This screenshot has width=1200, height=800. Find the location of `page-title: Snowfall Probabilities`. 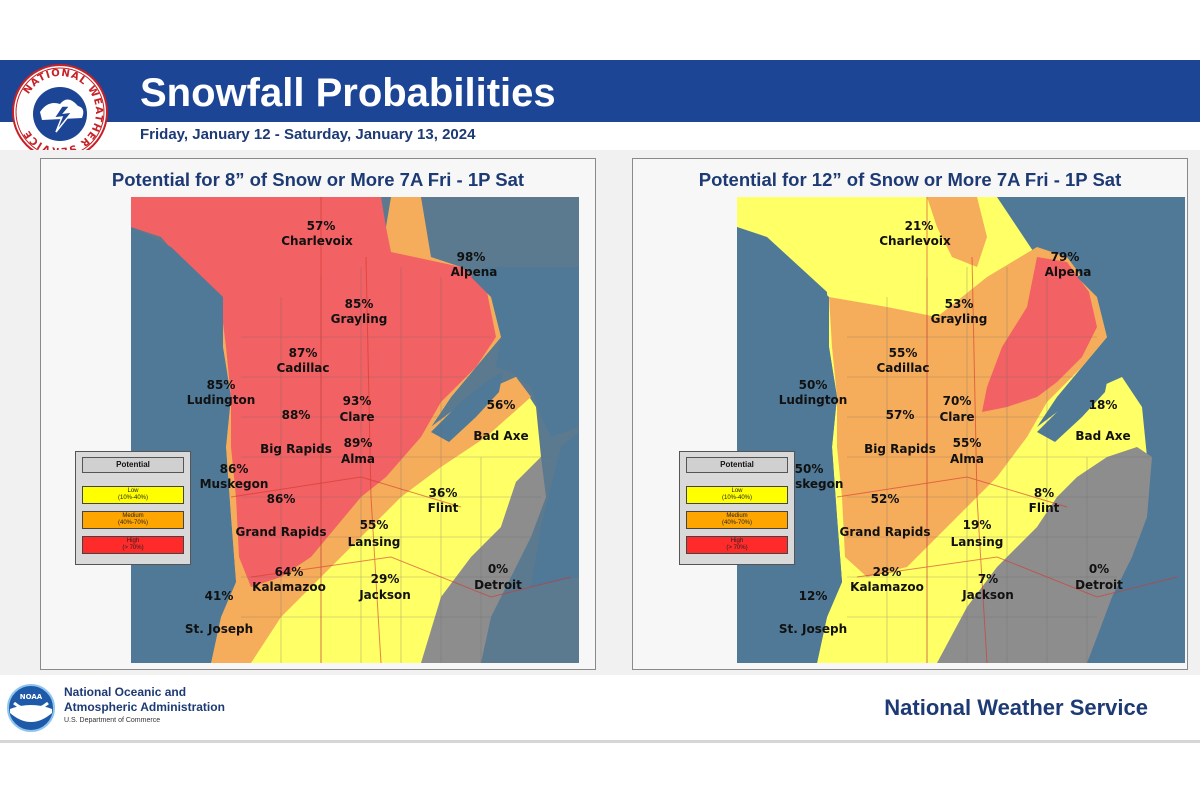

page-title: Snowfall Probabilities is located at coordinates (348, 93).